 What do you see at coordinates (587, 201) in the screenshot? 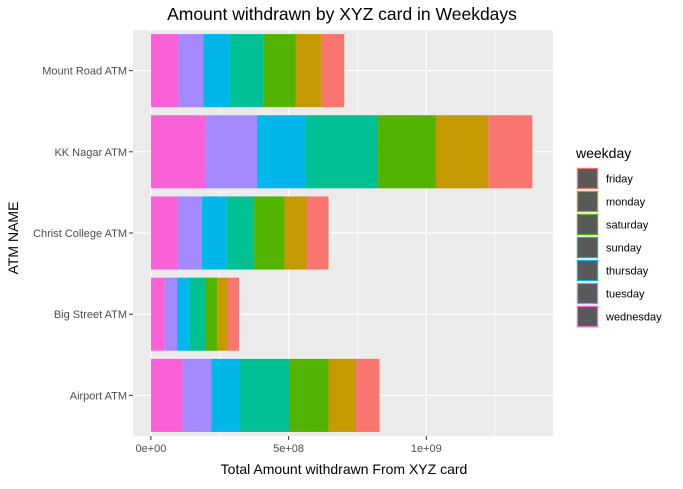
I see `legend-key-monday` at bounding box center [587, 201].